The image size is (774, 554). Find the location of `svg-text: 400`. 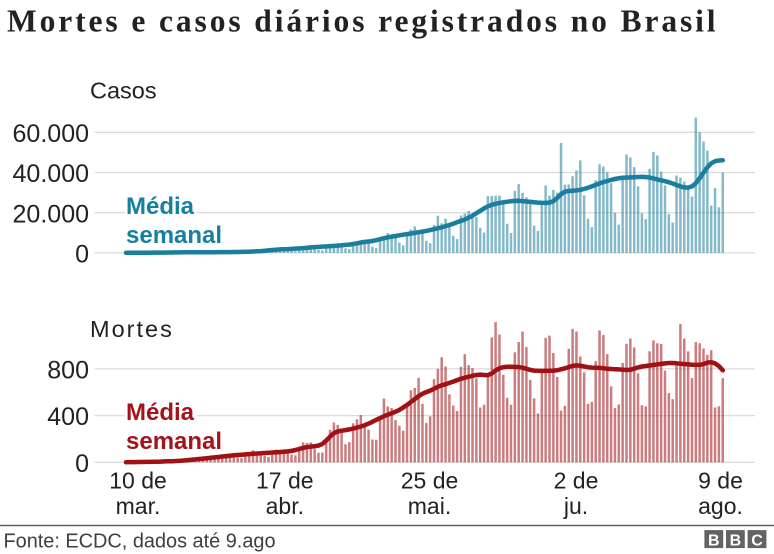

svg-text: 400 is located at coordinates (68, 417).